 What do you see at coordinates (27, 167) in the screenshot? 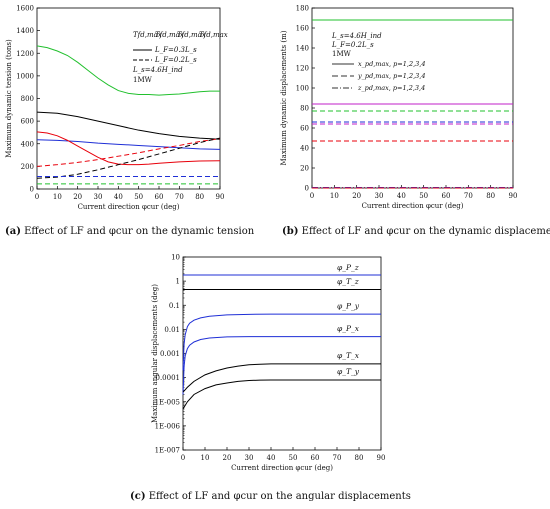
I see `y-tick-label: 200` at bounding box center [27, 167].